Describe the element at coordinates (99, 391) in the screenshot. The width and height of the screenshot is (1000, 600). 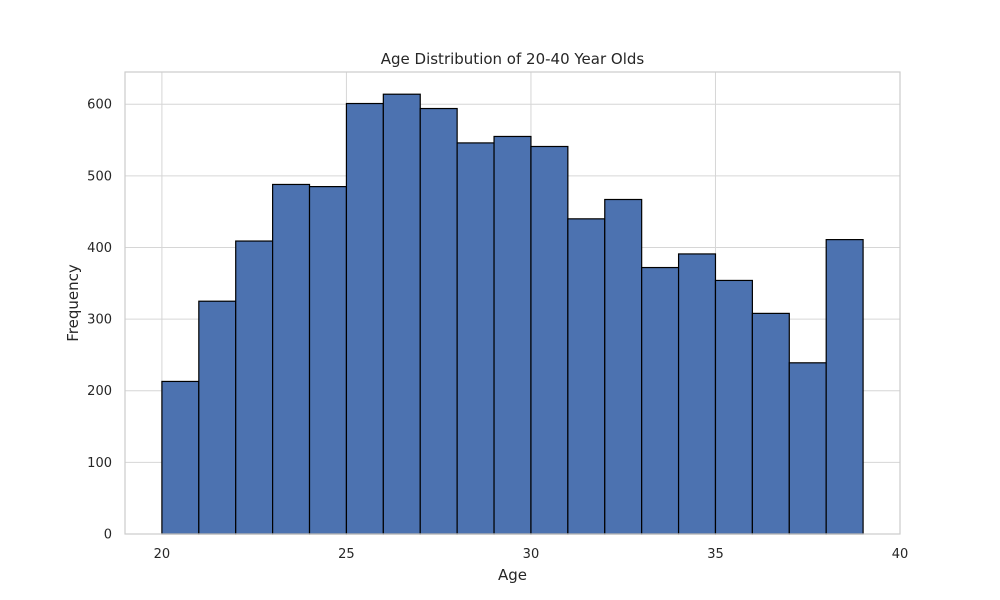
I see `y-tick-label: 200` at that location.